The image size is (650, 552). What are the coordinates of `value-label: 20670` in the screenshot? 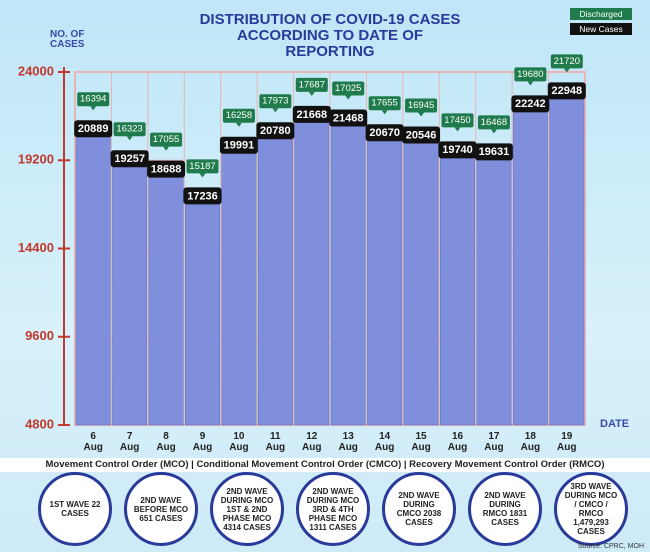 It's located at (384, 133).